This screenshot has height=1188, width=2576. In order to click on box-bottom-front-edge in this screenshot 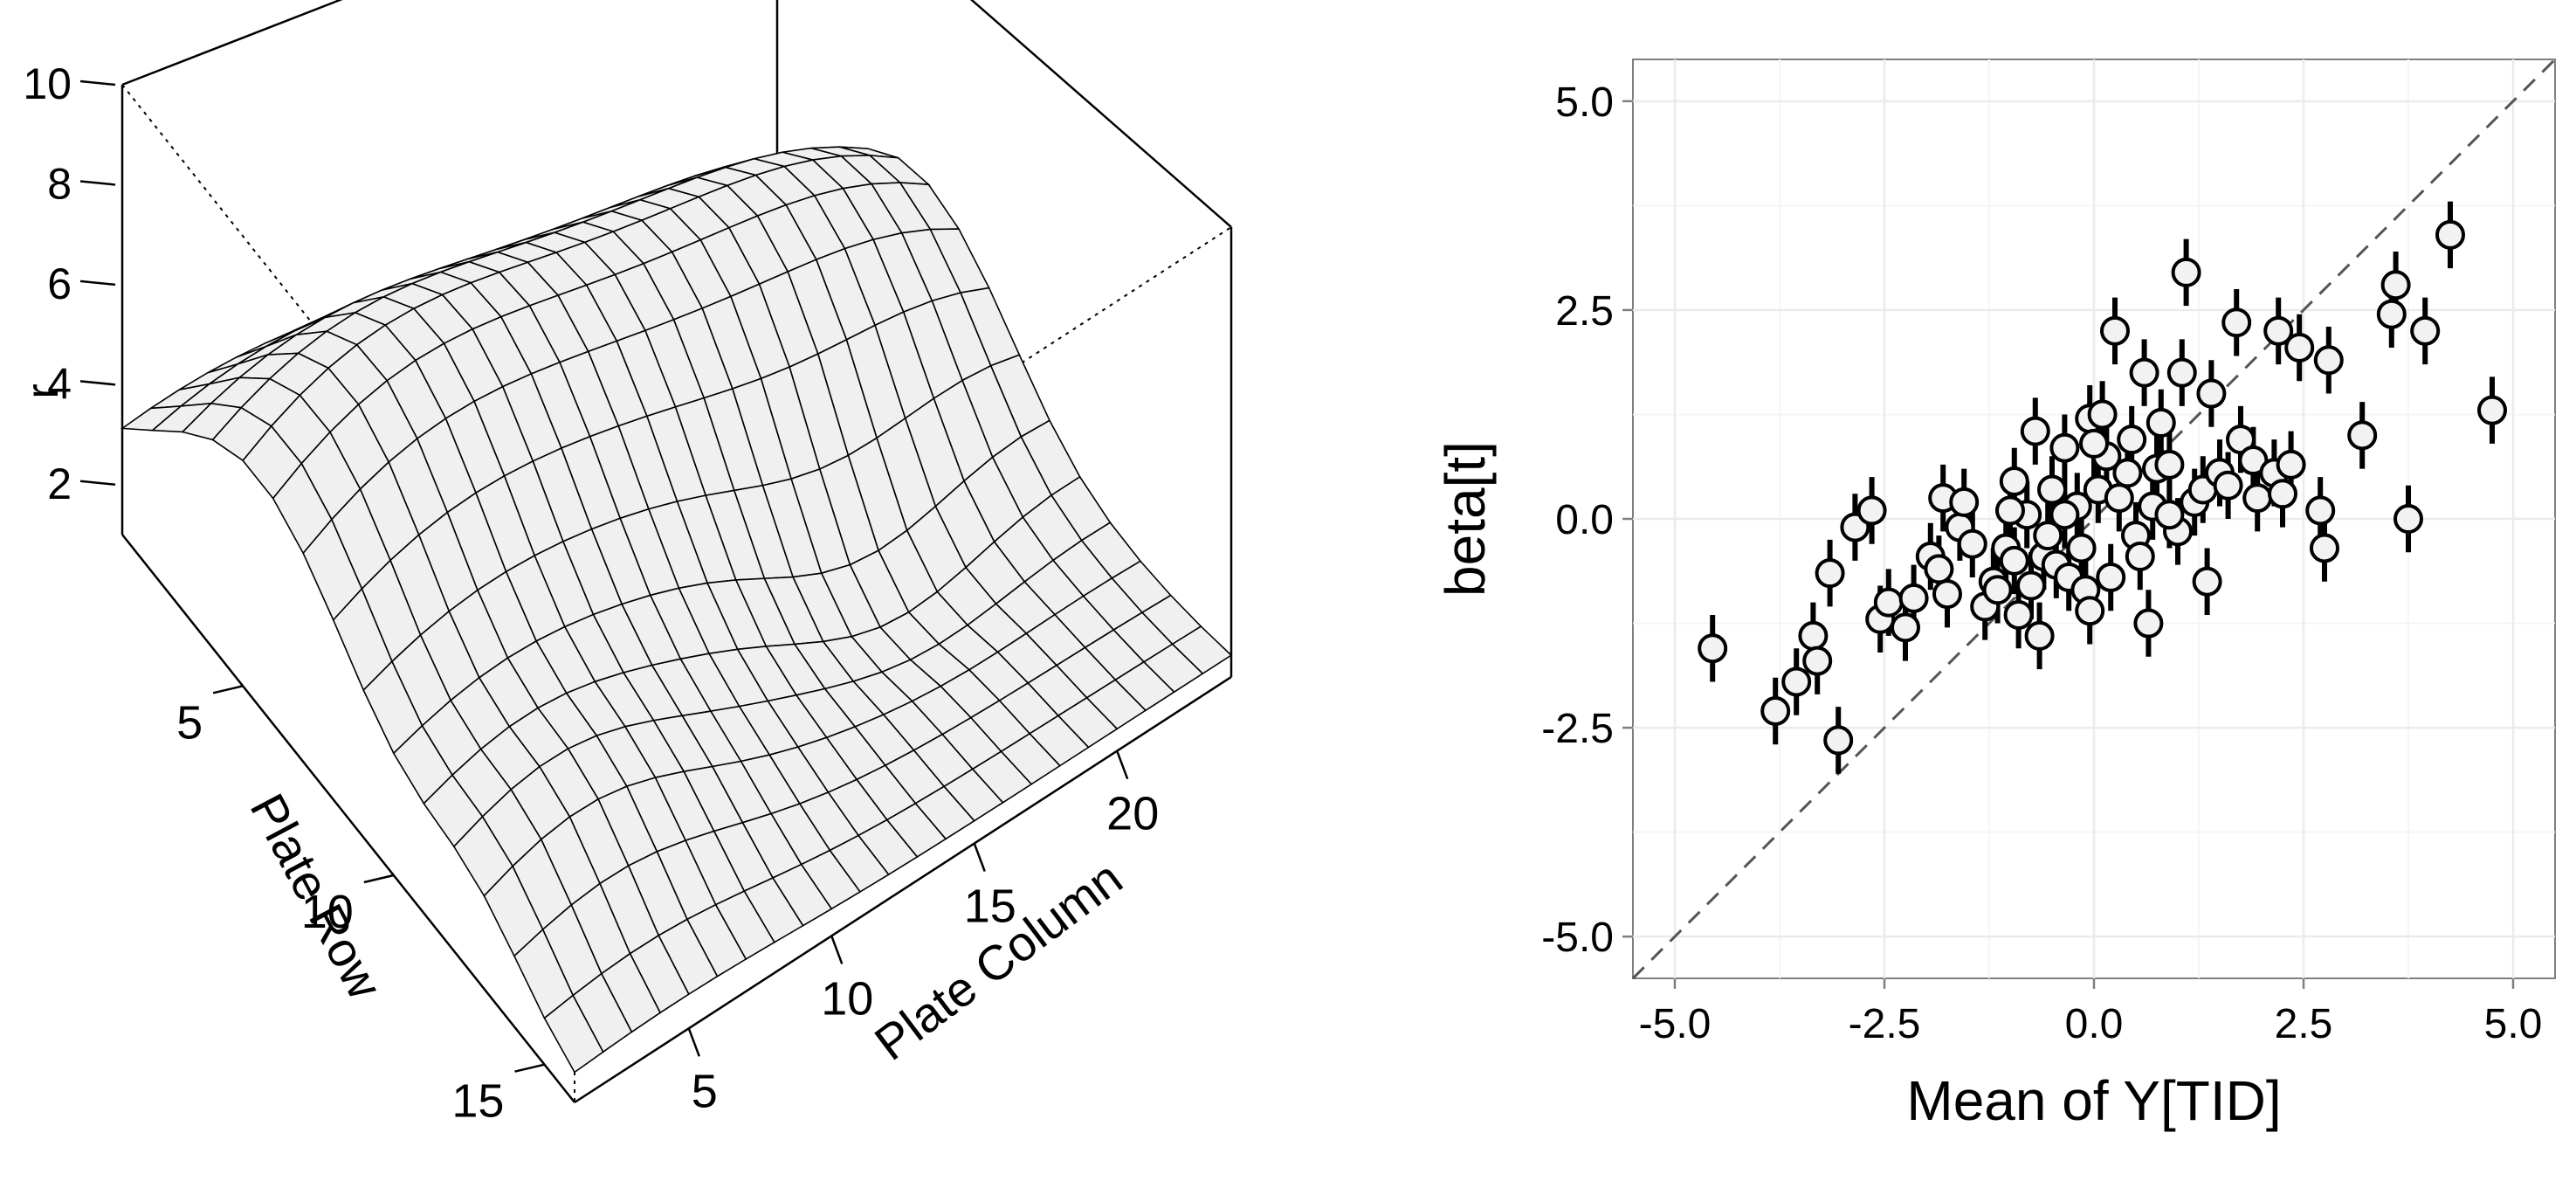, I will do `click(903, 889)`.